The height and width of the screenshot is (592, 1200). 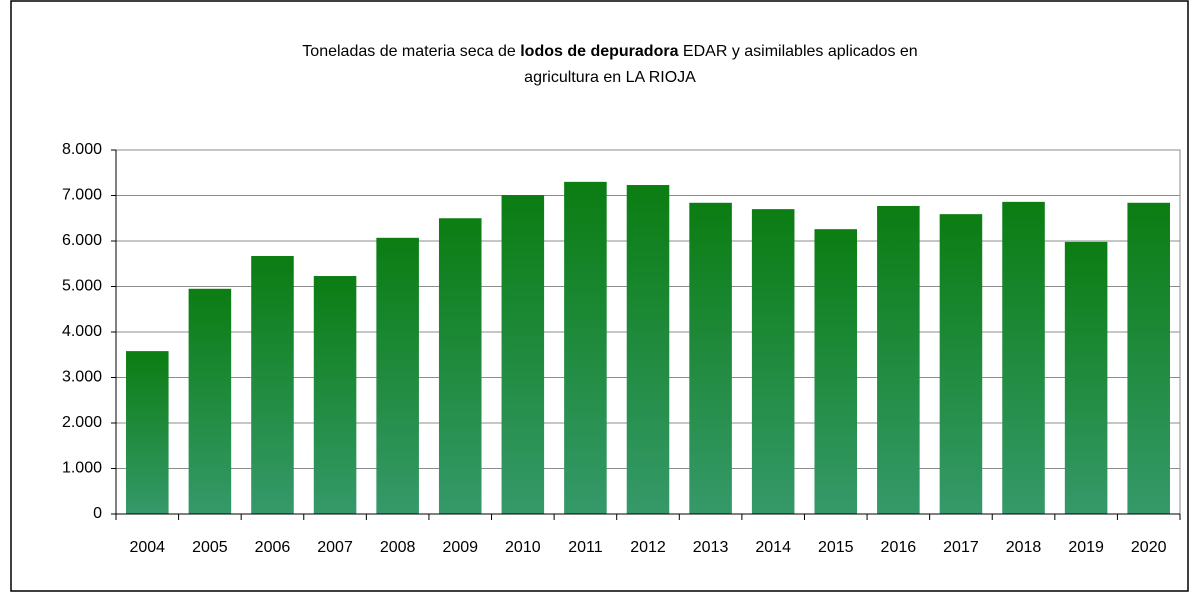 I want to click on y-tick-label: 5.000, so click(x=82, y=286).